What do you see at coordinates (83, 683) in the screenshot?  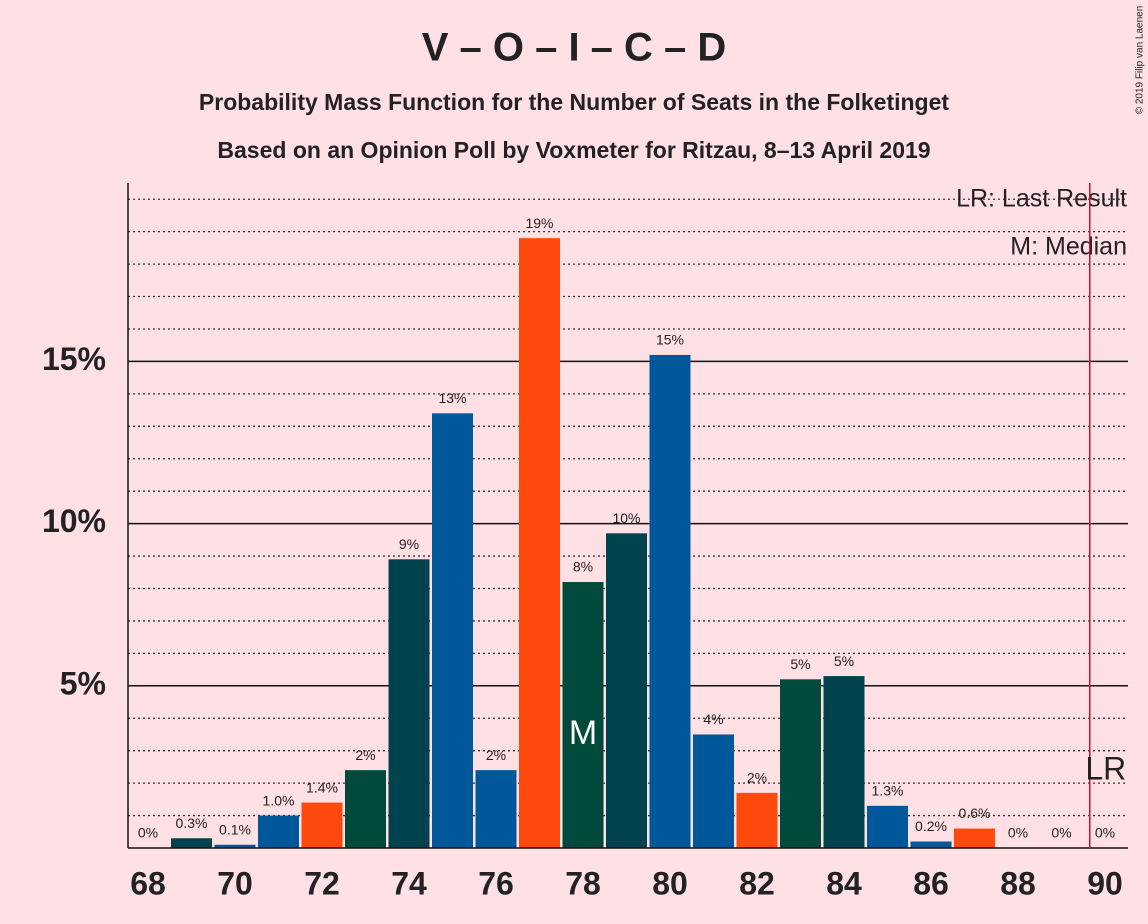 I see `y-tick-label: 5%` at bounding box center [83, 683].